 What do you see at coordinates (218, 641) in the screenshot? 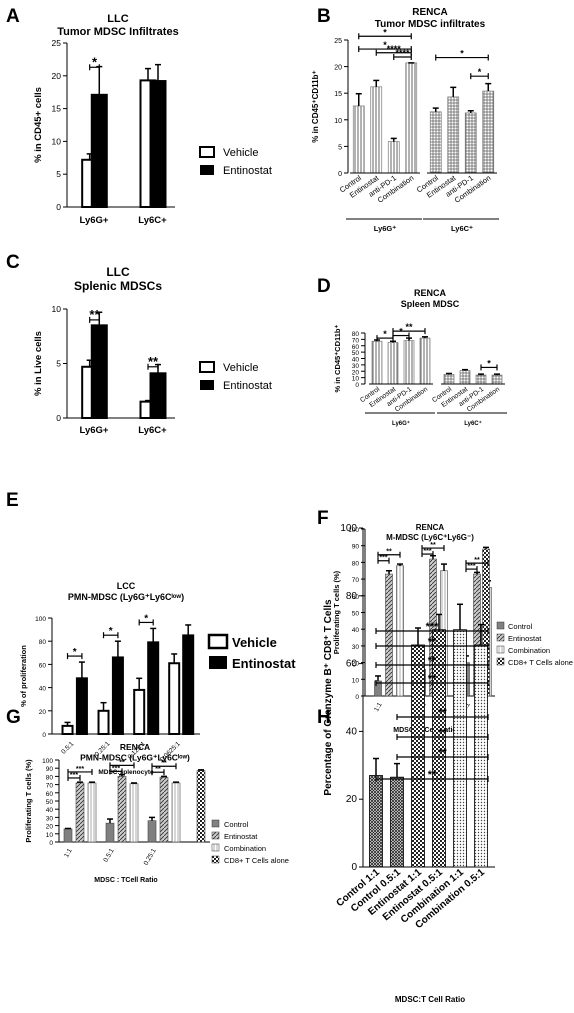
I see `legend-e-vehicle-swatch` at bounding box center [218, 641].